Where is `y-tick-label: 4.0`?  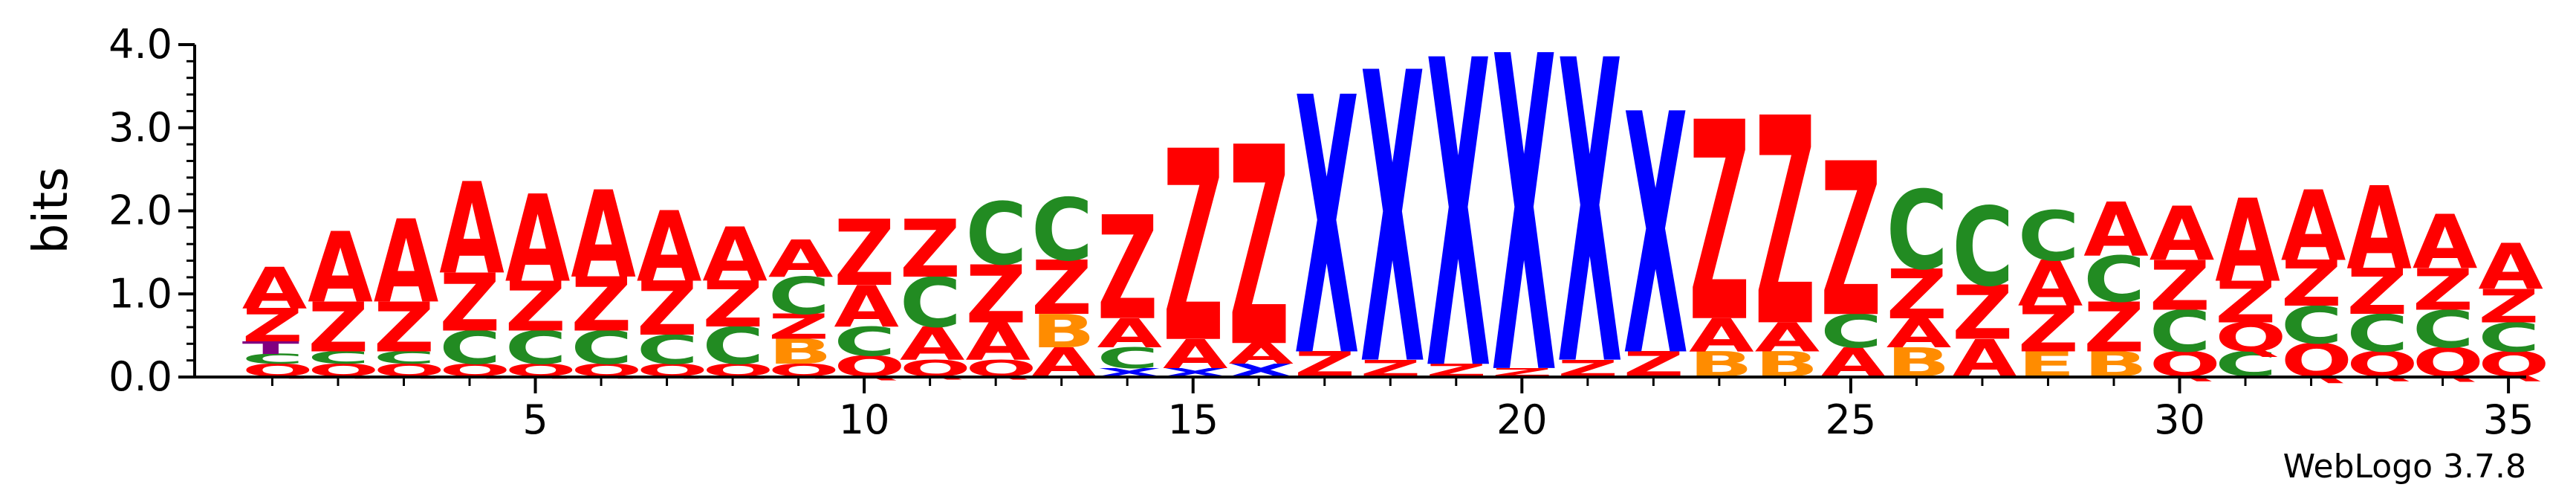
y-tick-label: 4.0 is located at coordinates (140, 44).